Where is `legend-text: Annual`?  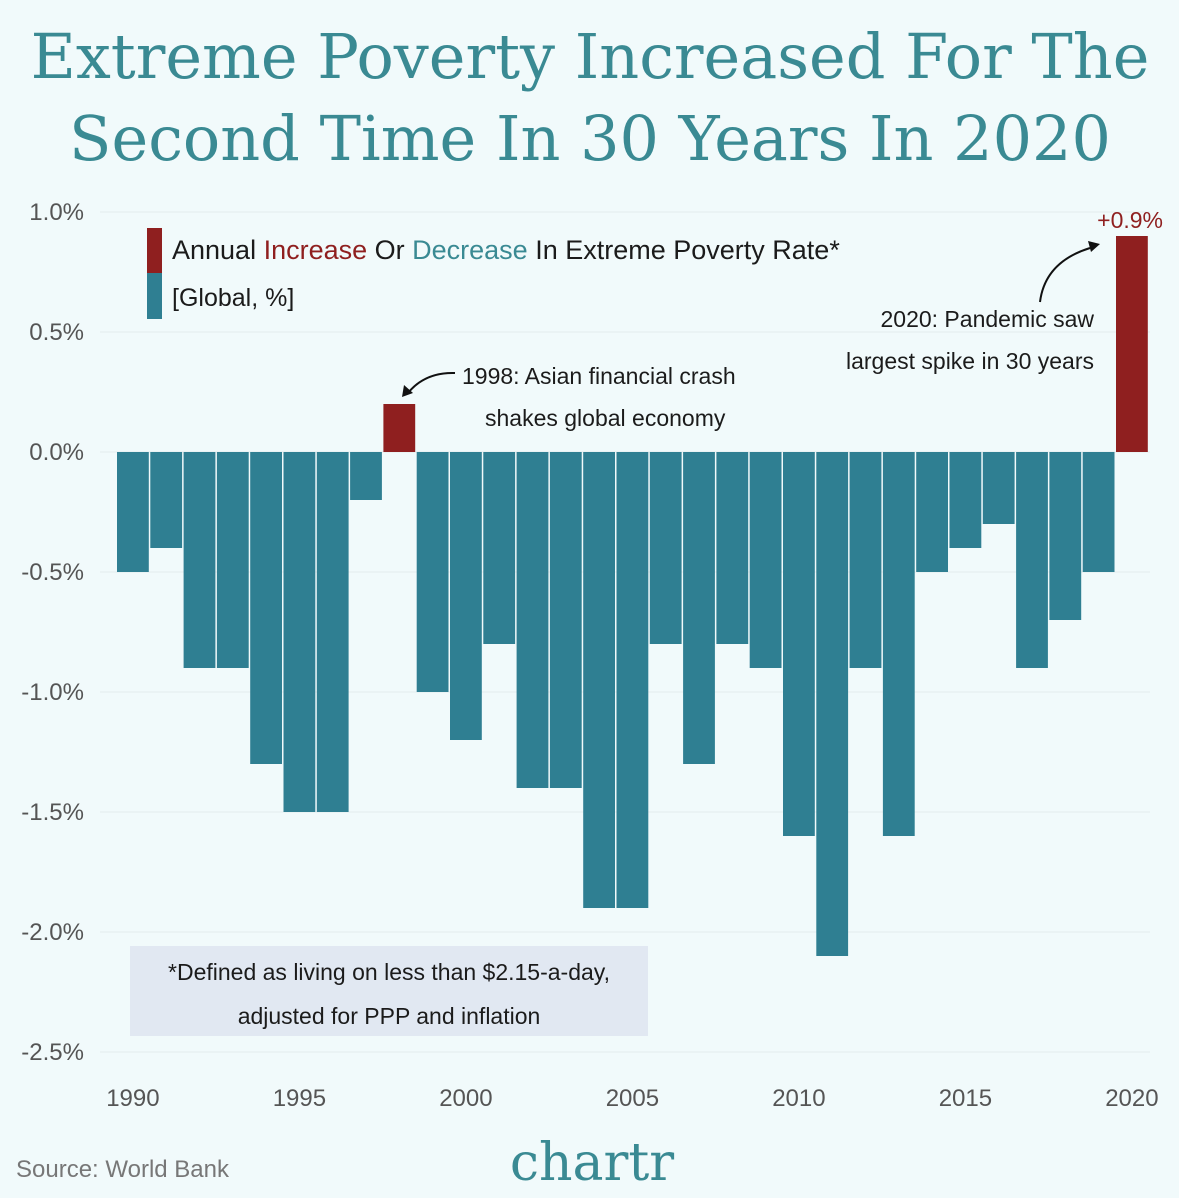
legend-text: Annual is located at coordinates (218, 250).